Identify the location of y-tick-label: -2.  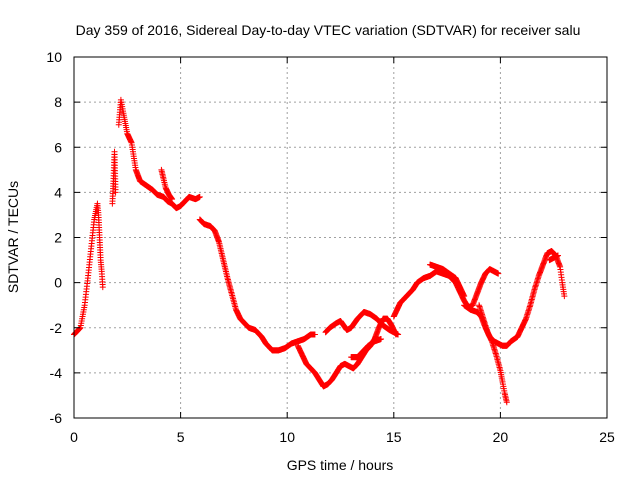
(56, 328).